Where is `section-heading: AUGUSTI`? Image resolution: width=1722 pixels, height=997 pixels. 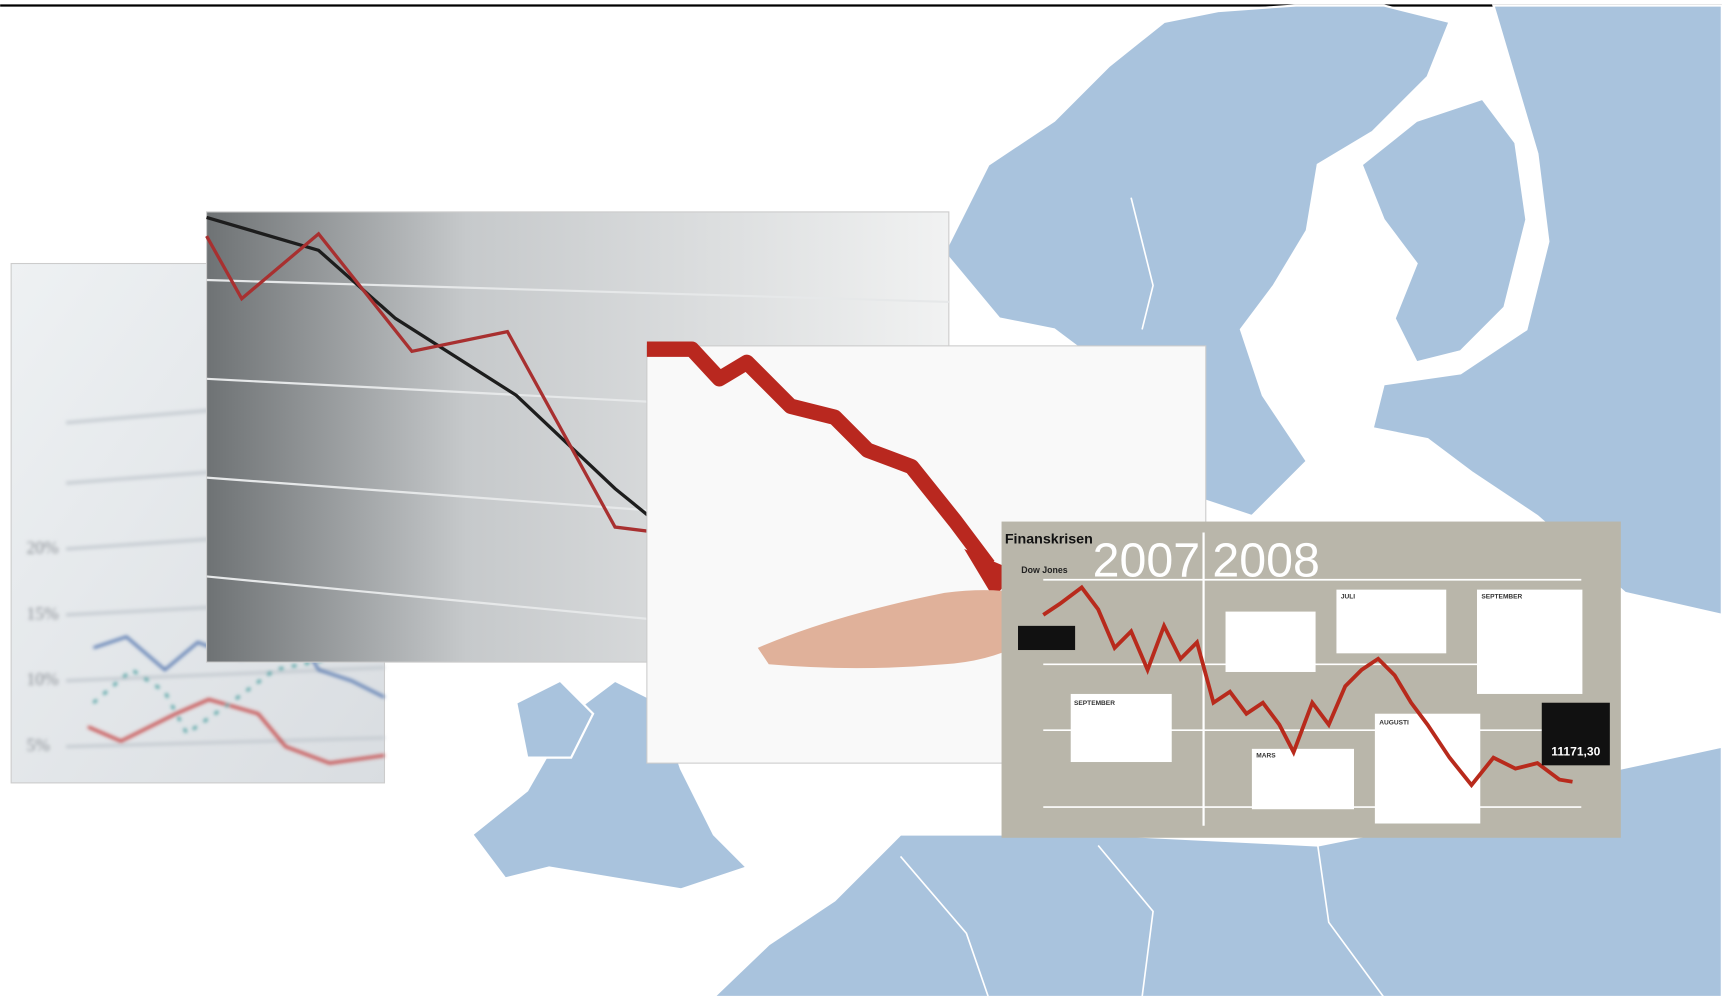 section-heading: AUGUSTI is located at coordinates (1394, 723).